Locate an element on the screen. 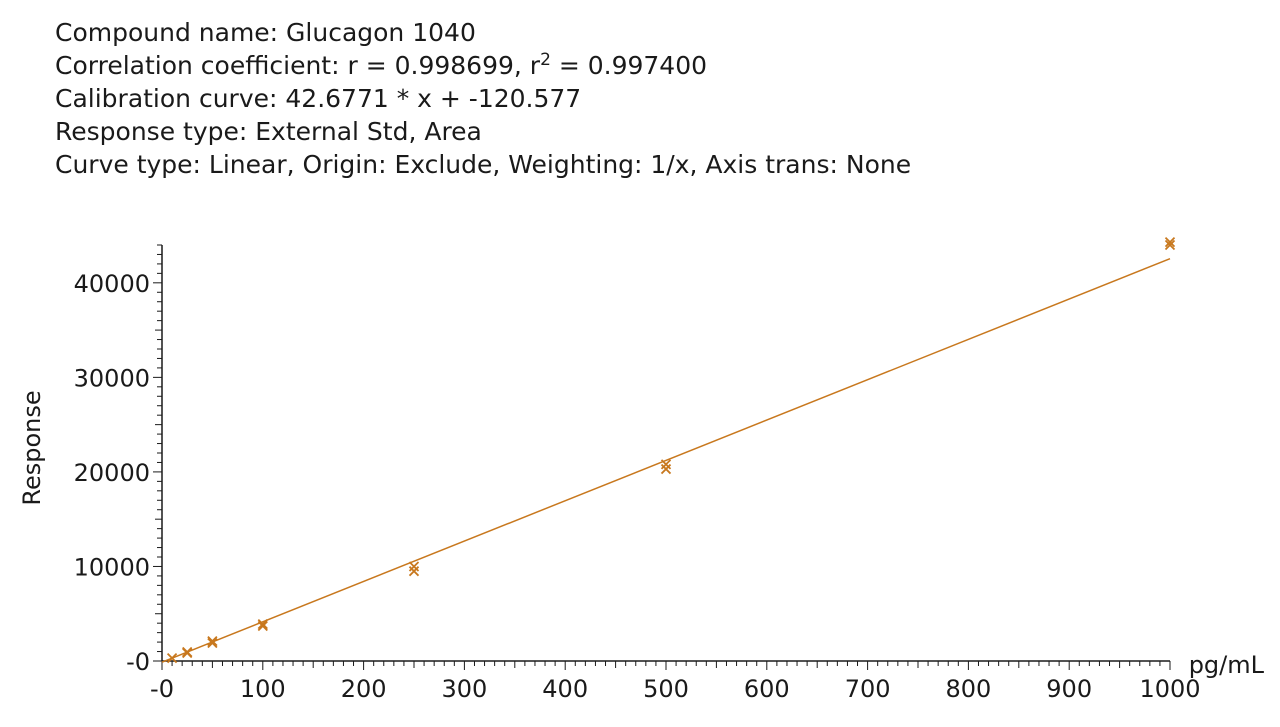  x-tick-label: 500 is located at coordinates (666, 689).